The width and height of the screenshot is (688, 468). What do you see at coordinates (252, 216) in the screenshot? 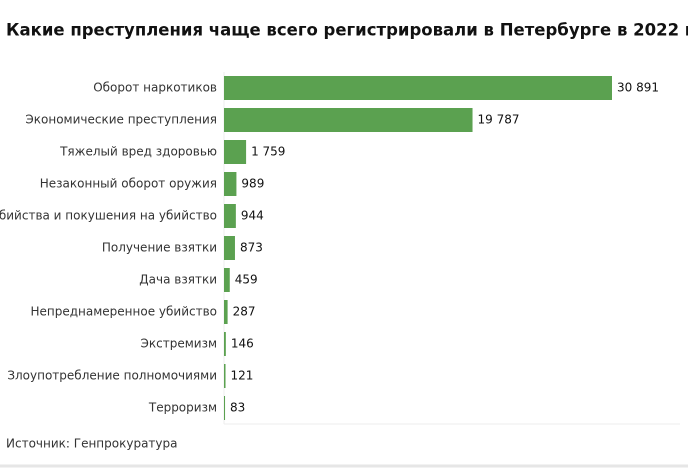
I see `value-label: 944` at bounding box center [252, 216].